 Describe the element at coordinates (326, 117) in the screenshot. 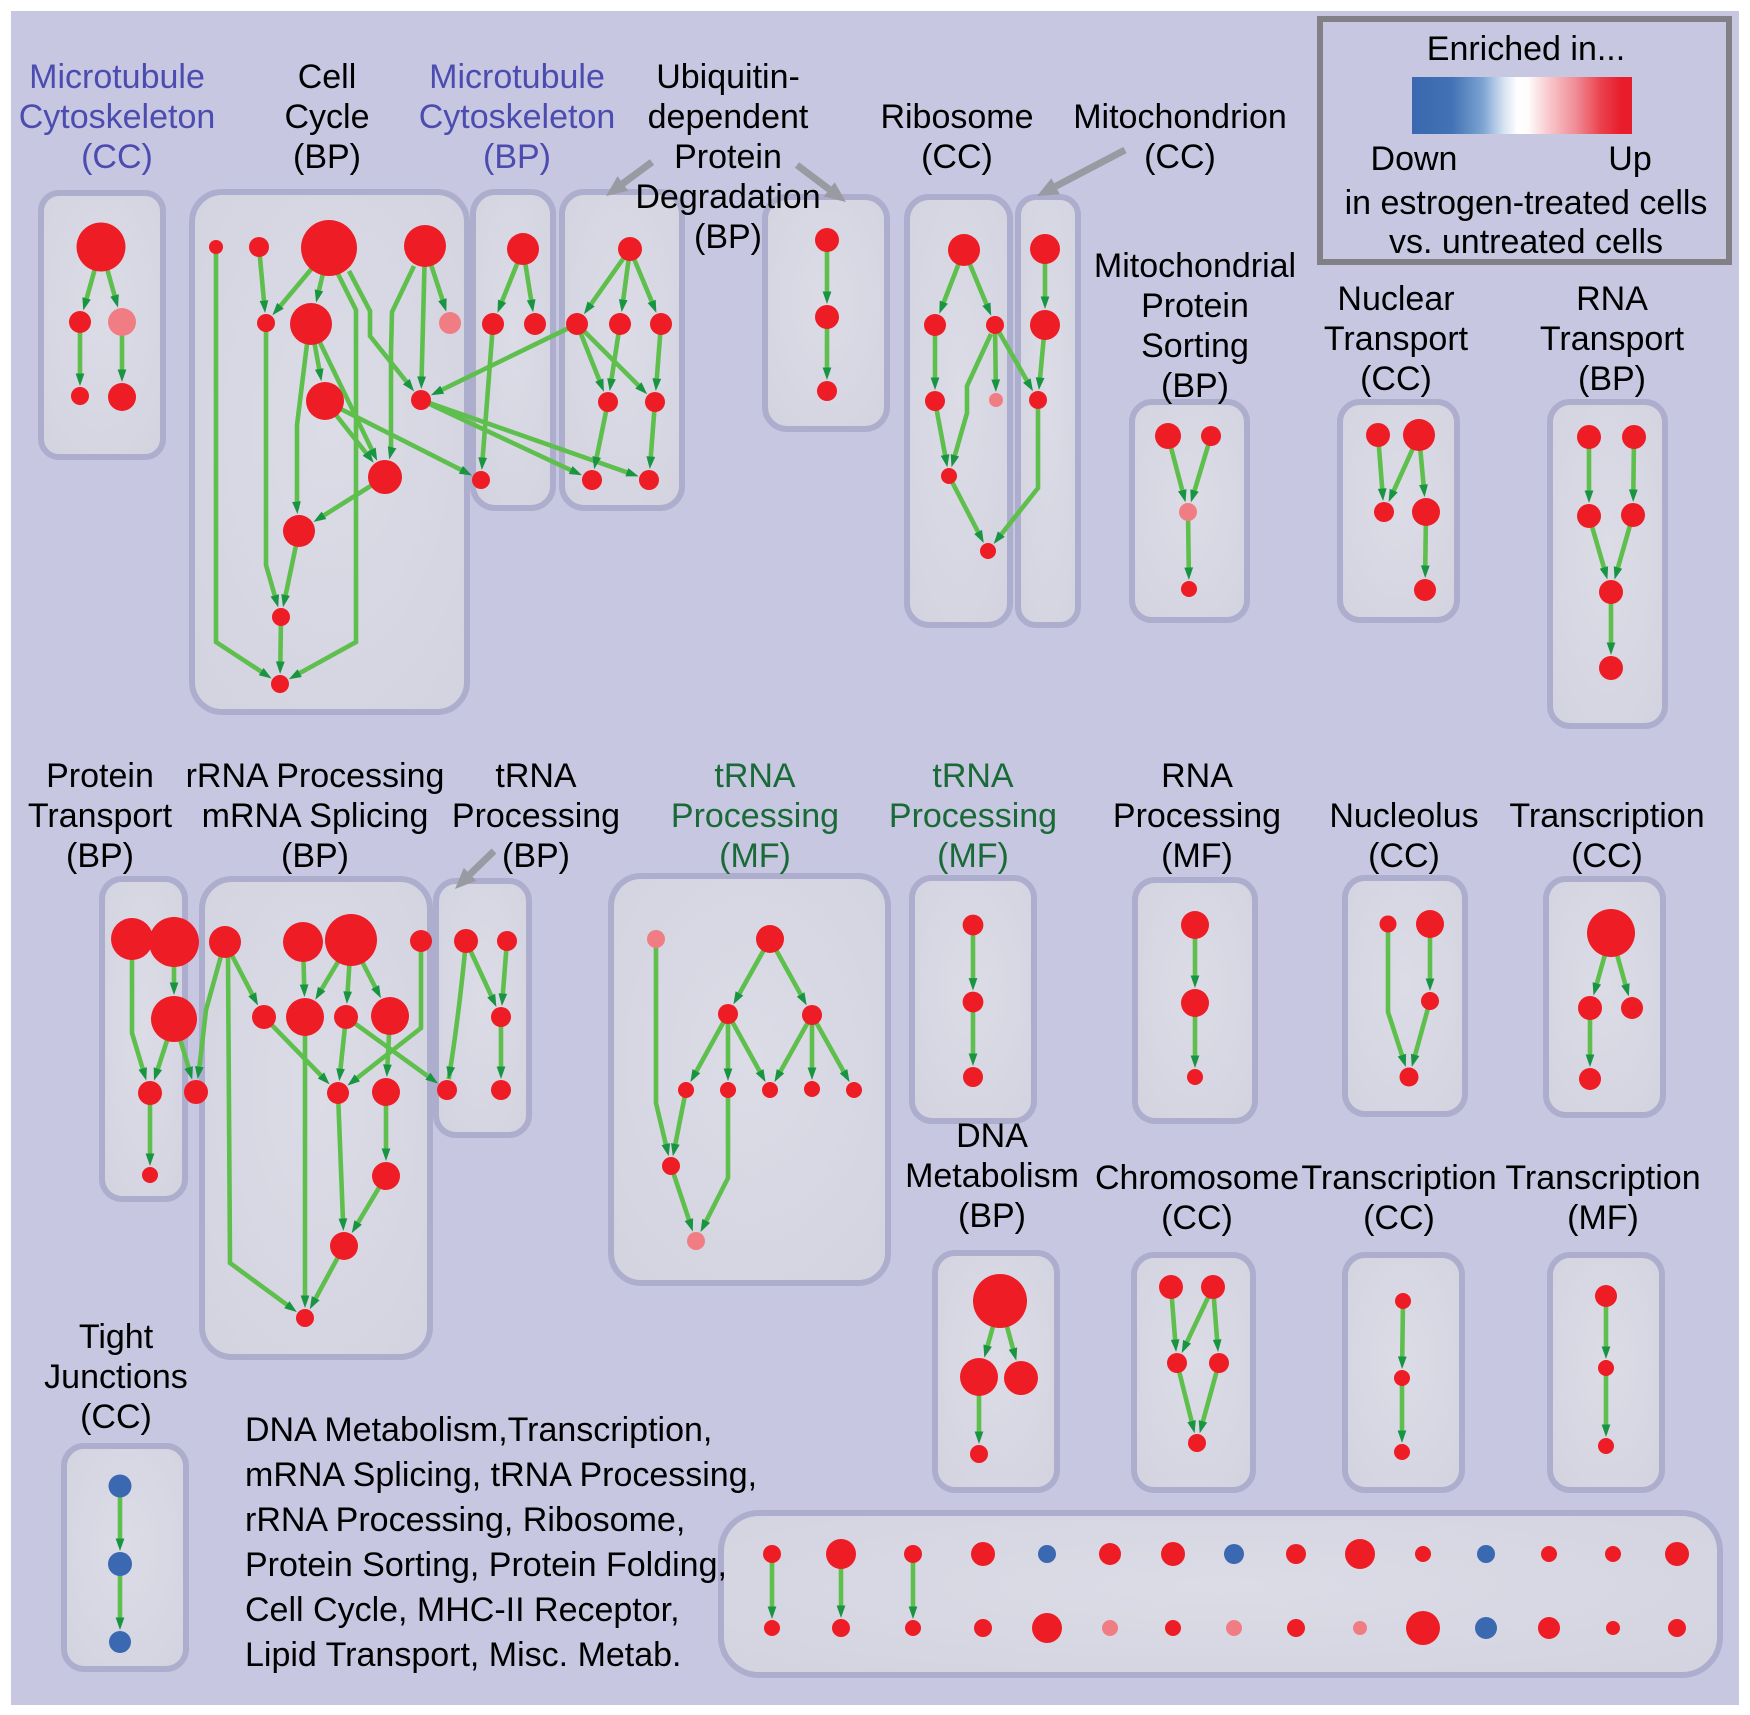

I see `svg-text: Cycle` at that location.